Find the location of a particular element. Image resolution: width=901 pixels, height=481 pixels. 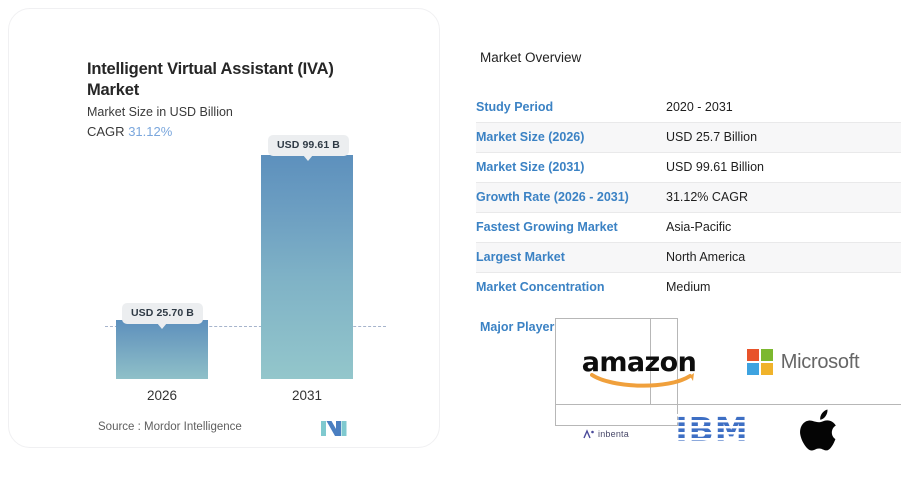

amazon-logo: amazon is located at coordinates (639, 362).